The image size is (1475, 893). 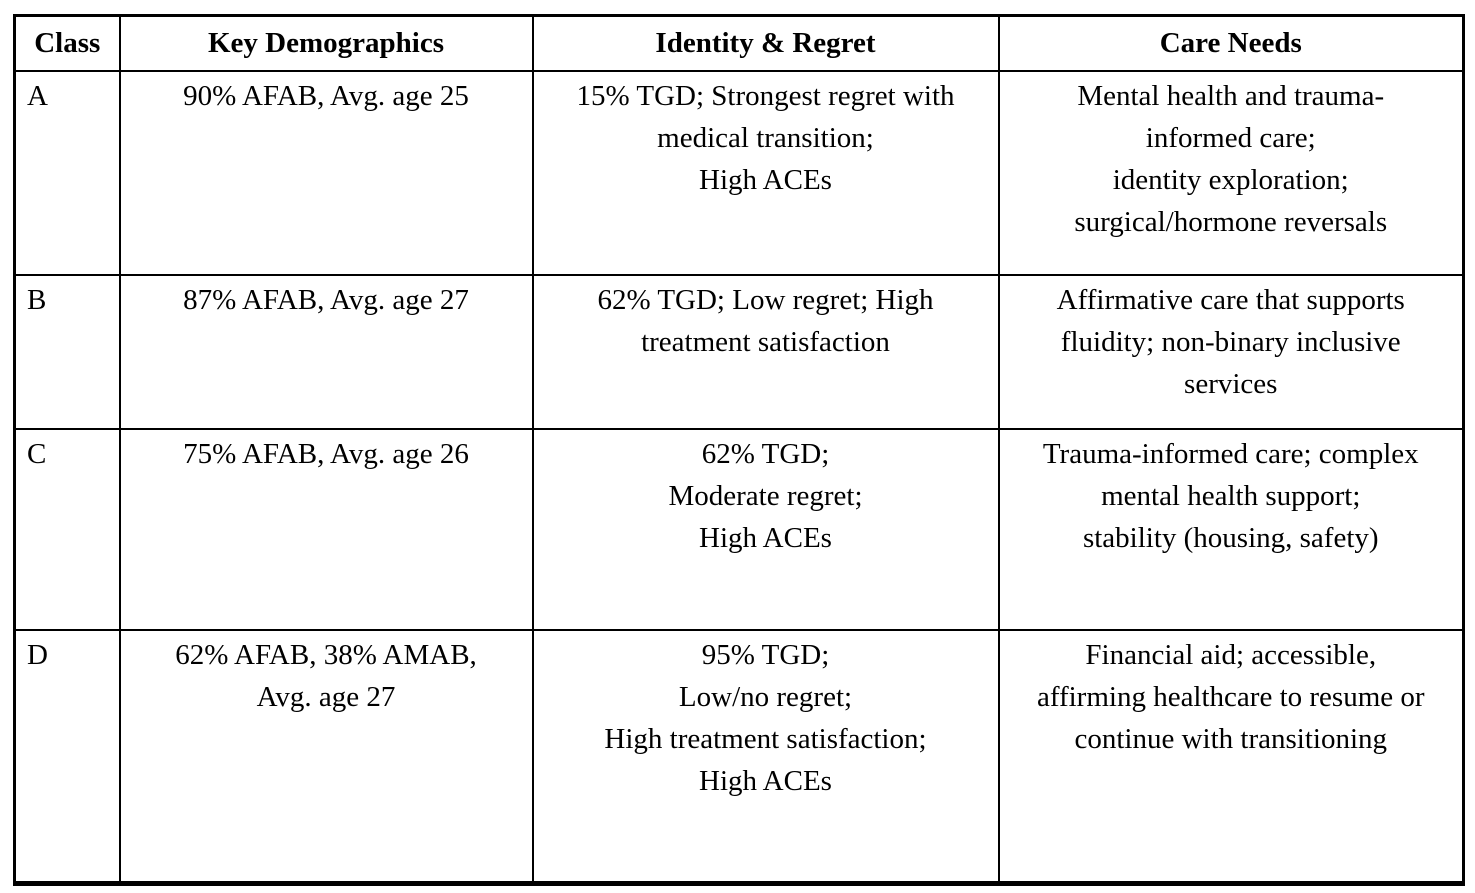 What do you see at coordinates (765, 529) in the screenshot?
I see `cell-identity-regret: 62% TGD; Moderate regret; High ACEs` at bounding box center [765, 529].